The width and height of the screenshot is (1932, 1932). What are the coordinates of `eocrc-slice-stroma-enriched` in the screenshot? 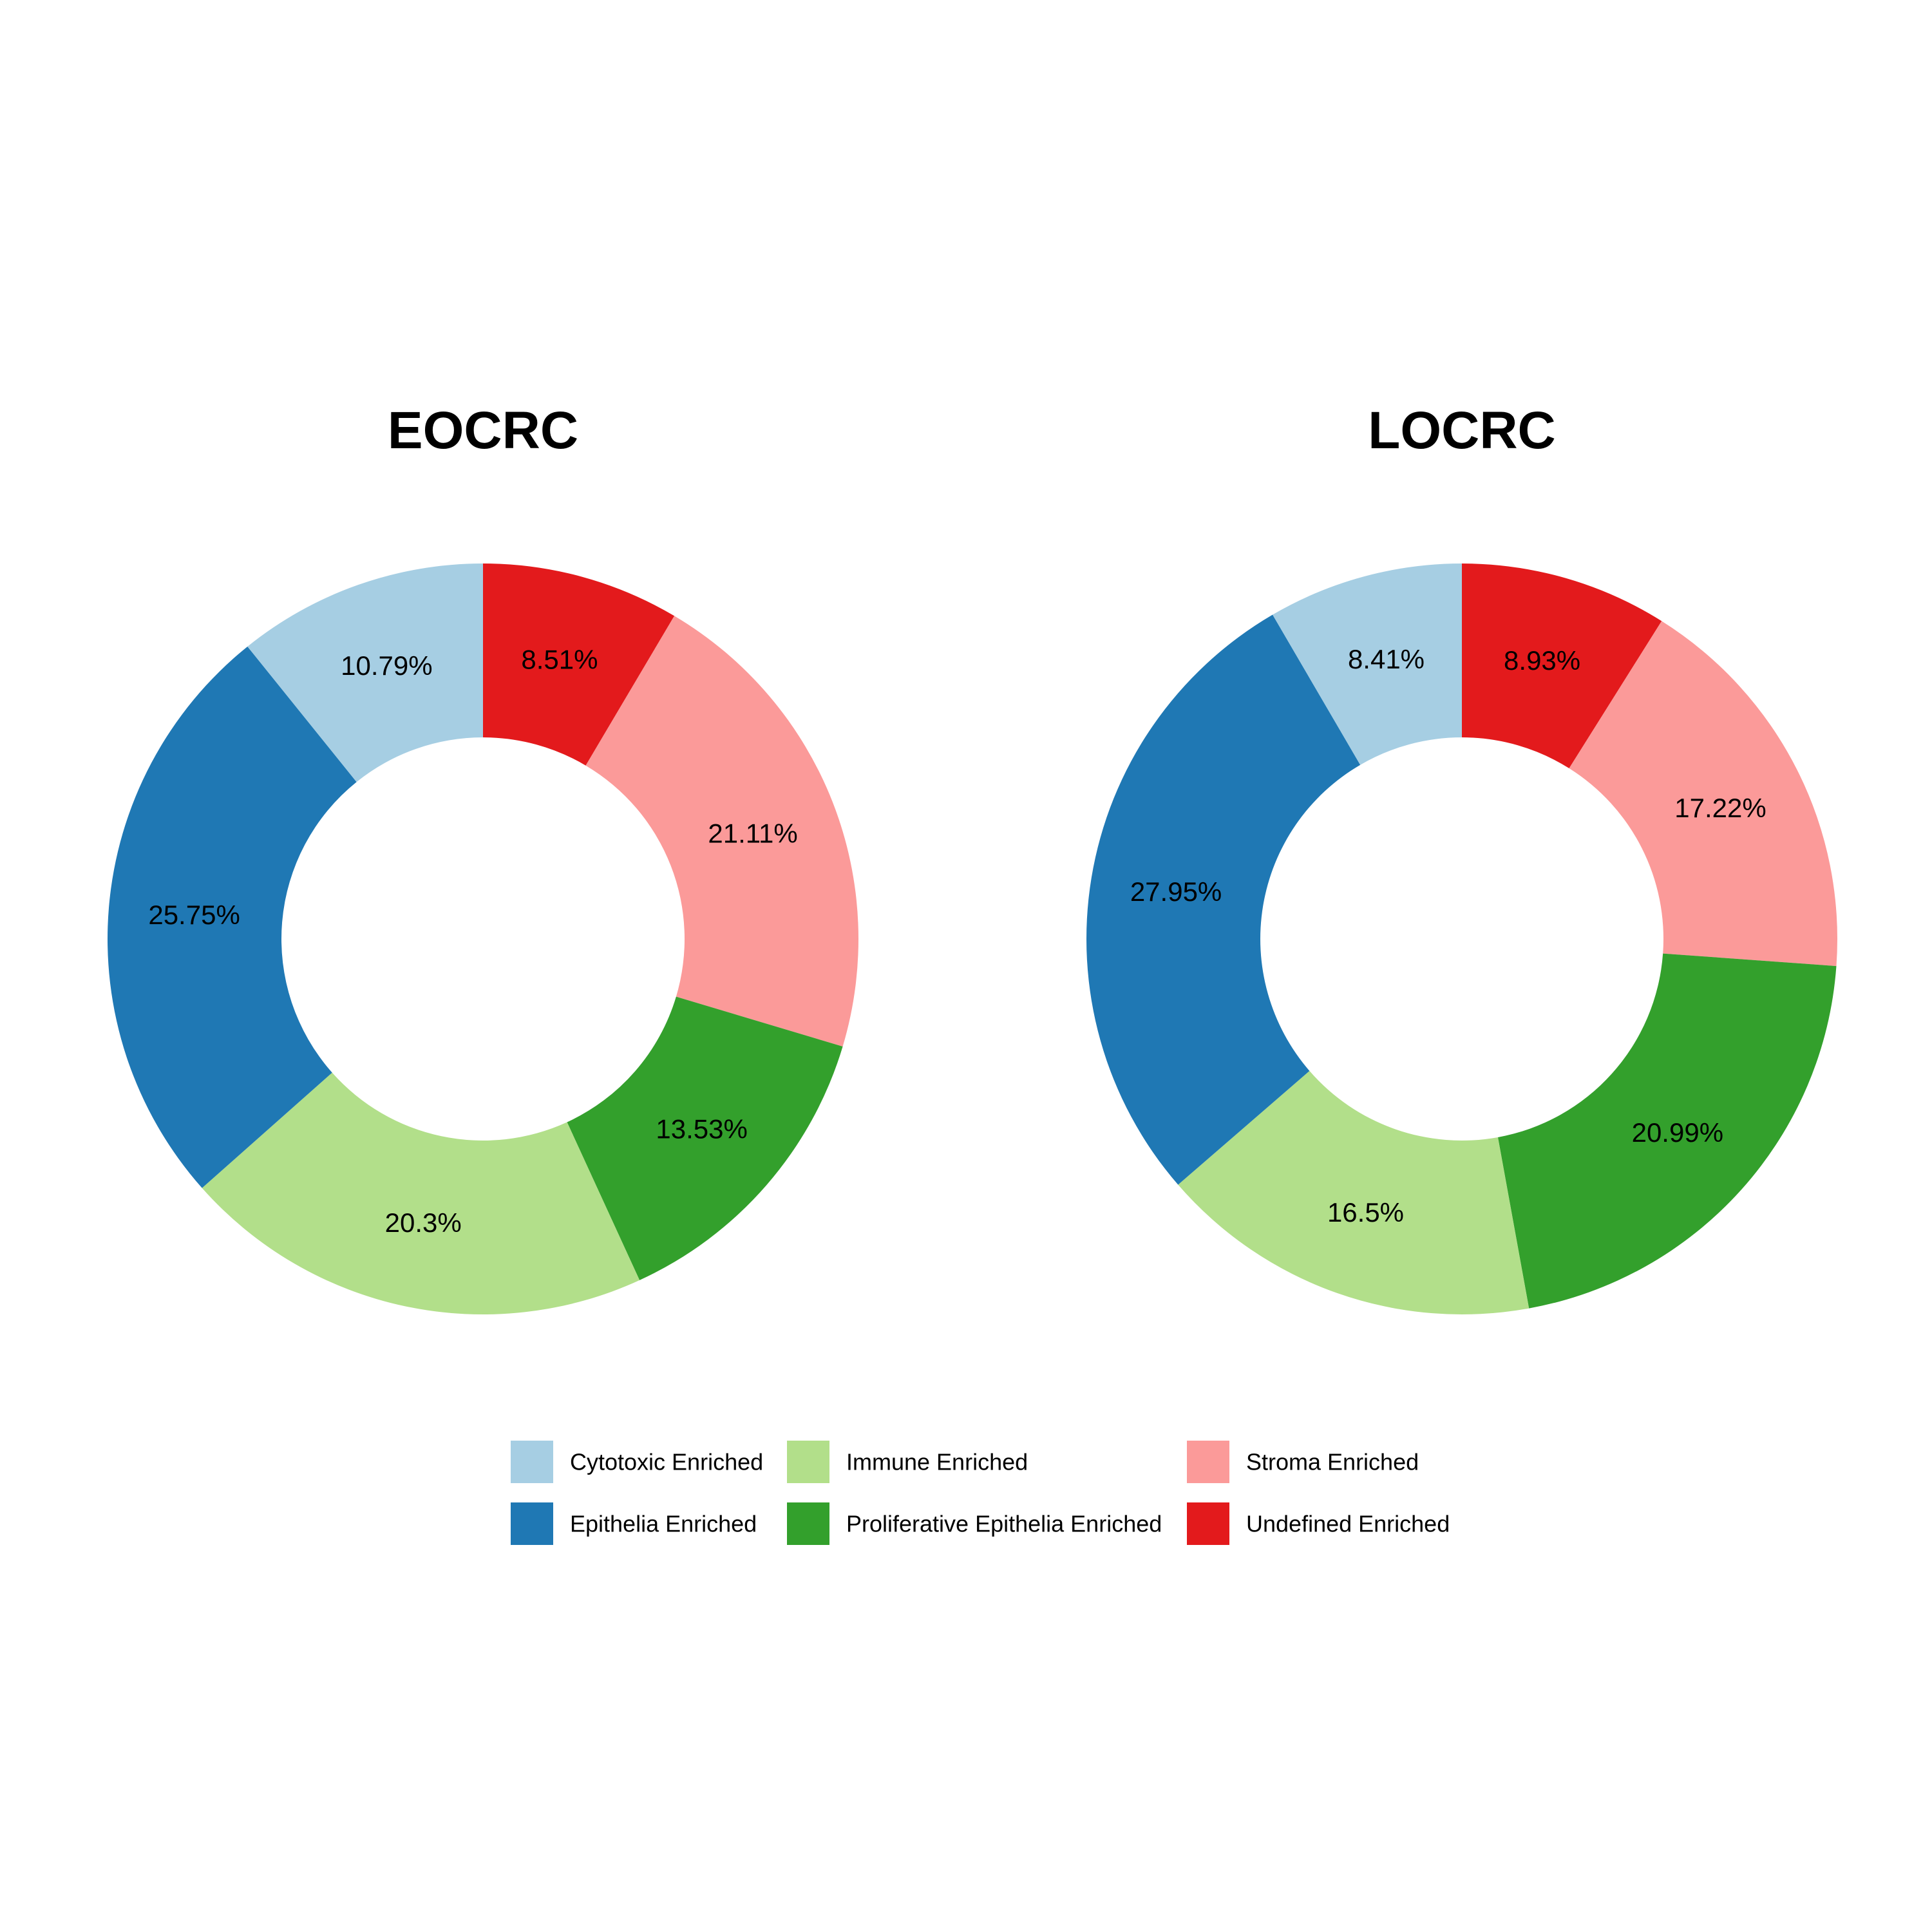 It's located at (721, 831).